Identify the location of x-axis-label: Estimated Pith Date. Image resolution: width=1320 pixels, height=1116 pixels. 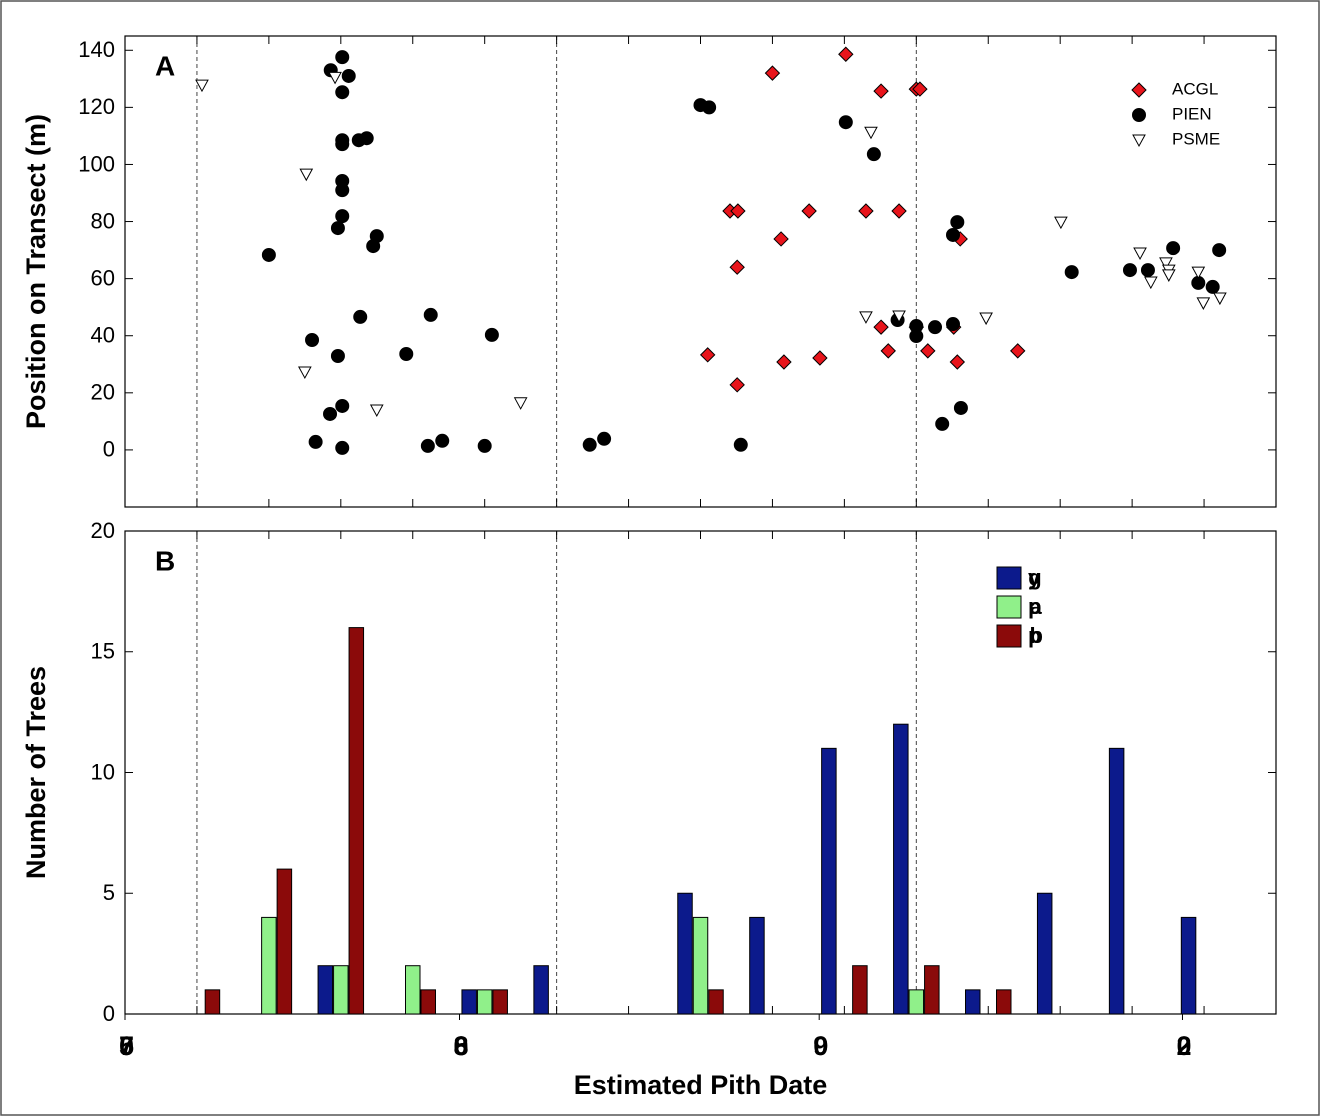
(701, 1085).